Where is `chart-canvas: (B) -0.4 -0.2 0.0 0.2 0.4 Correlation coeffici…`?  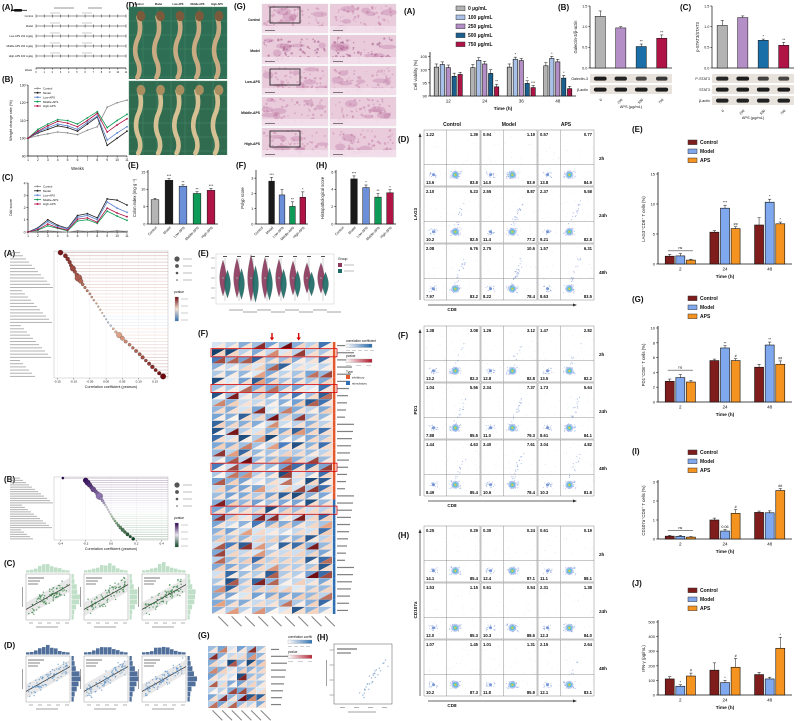
chart-canvas: (B) -0.4 -0.2 0.0 0.2 0.4 Correlation coeffici… is located at coordinates (98, 513).